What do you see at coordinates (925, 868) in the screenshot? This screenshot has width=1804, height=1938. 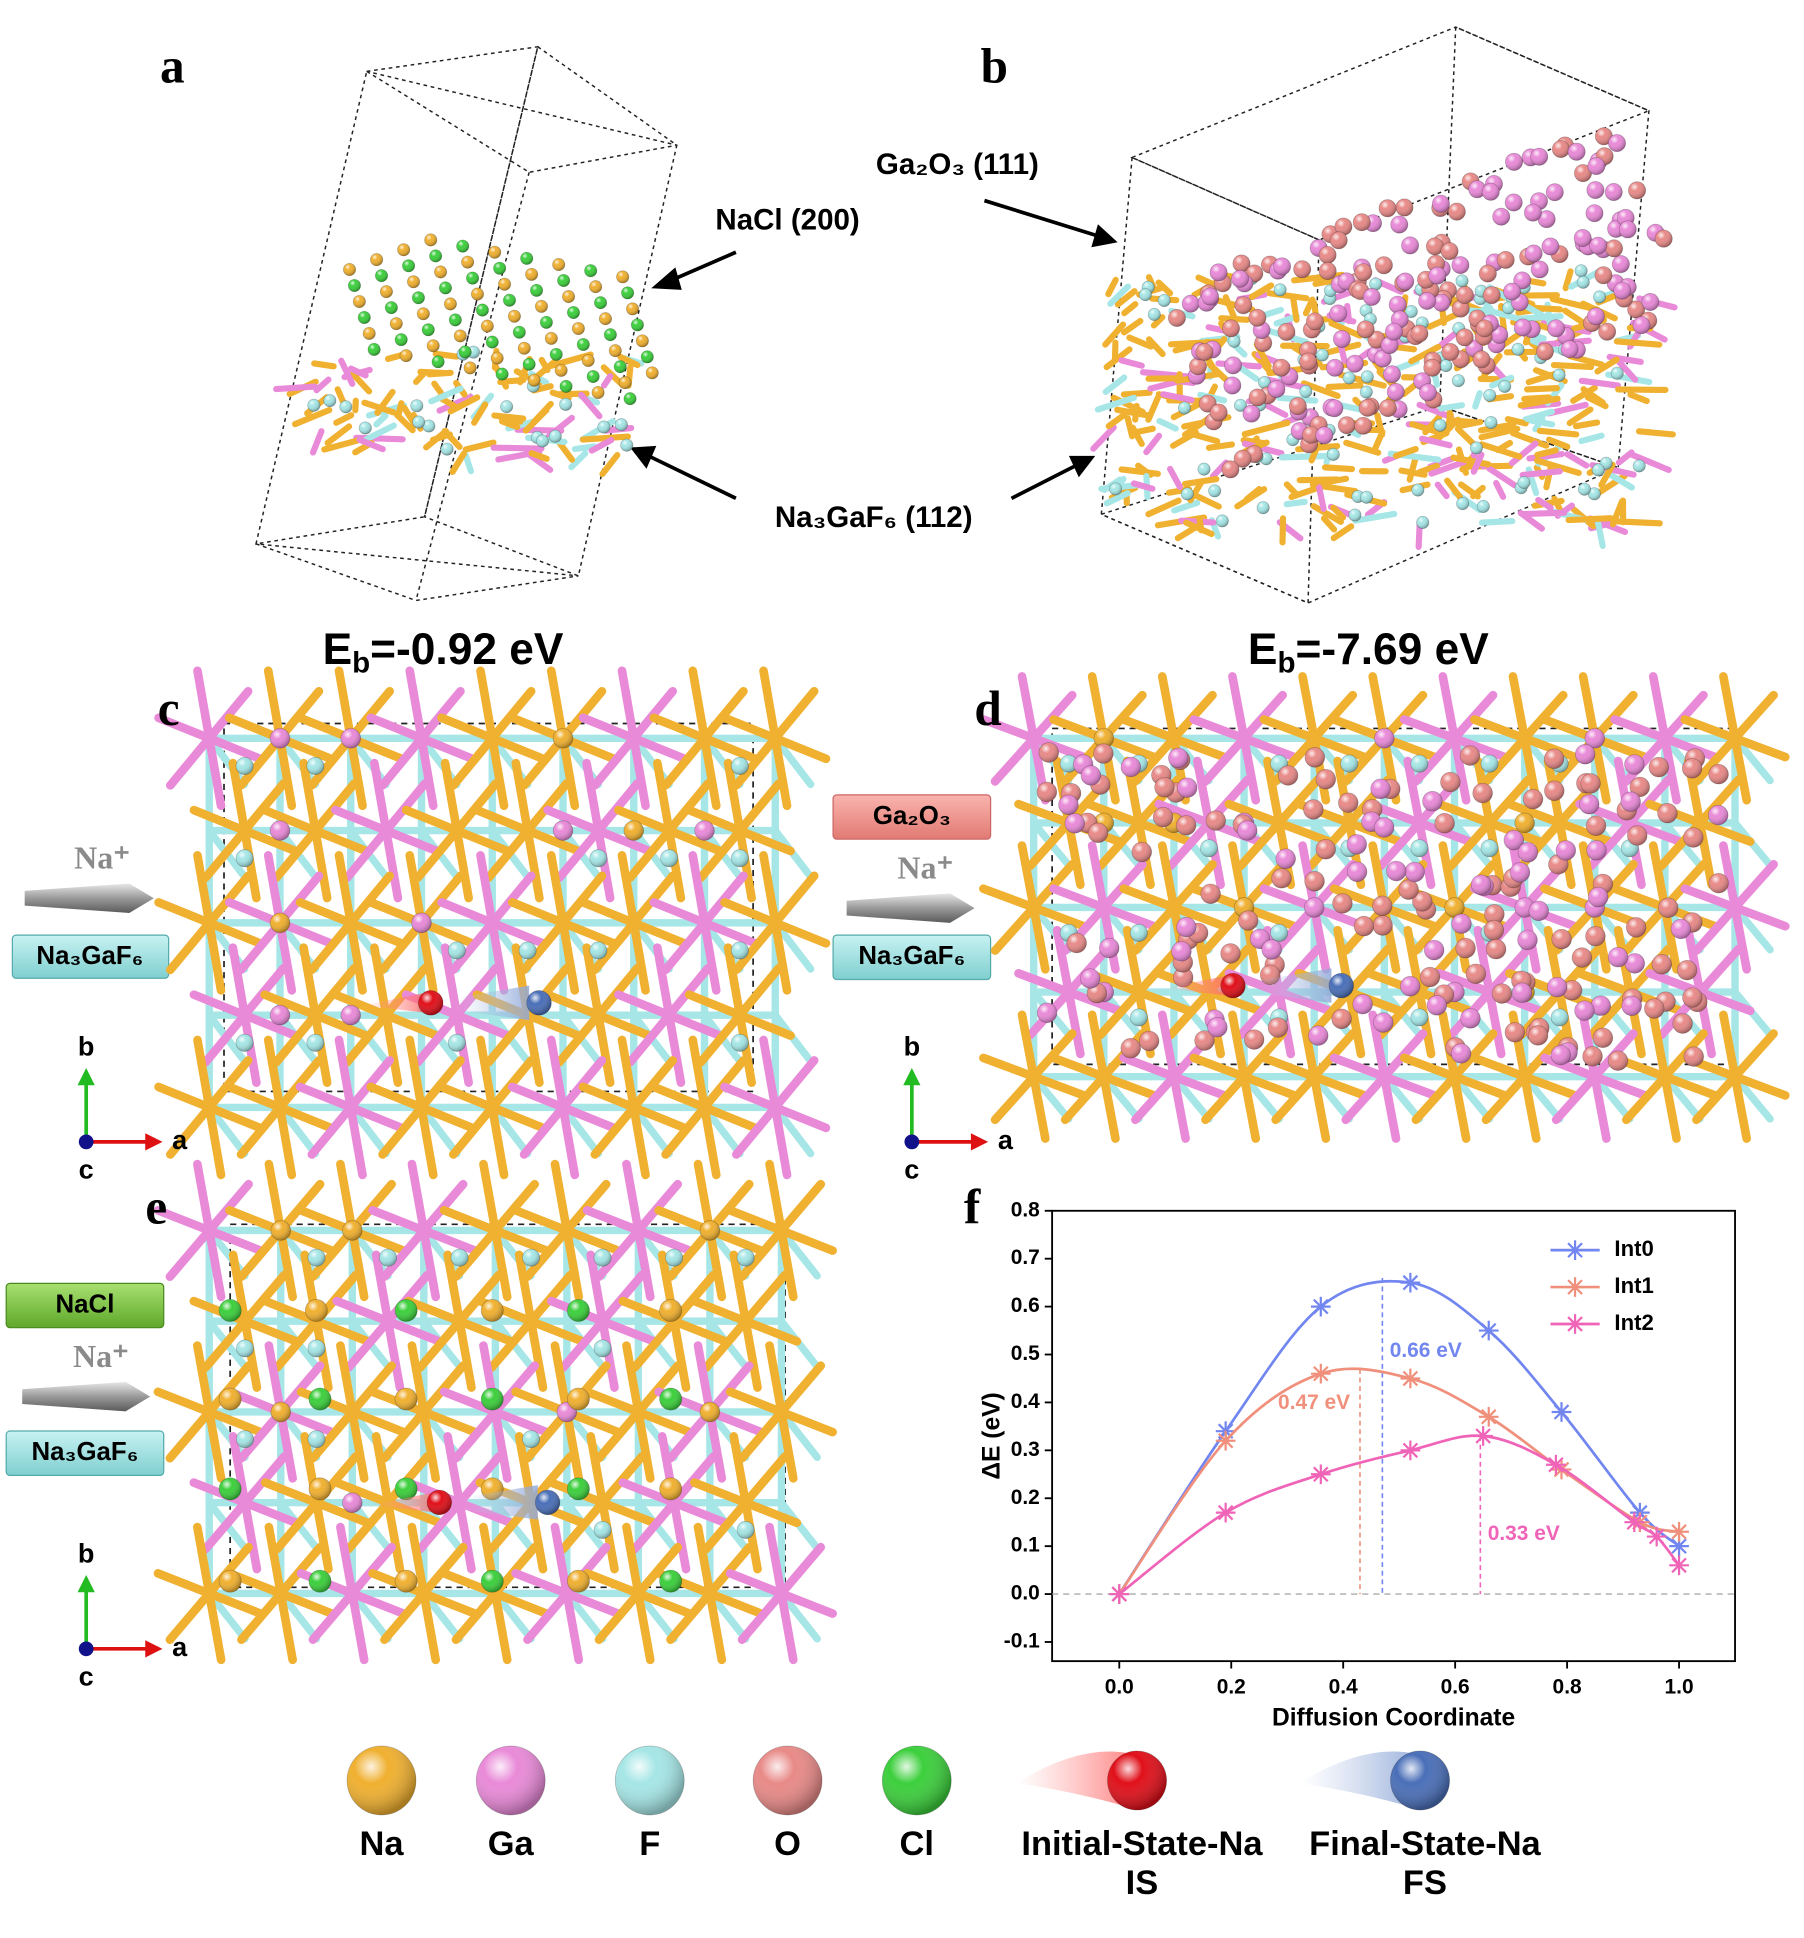 I see `ion-label: Na⁺` at bounding box center [925, 868].